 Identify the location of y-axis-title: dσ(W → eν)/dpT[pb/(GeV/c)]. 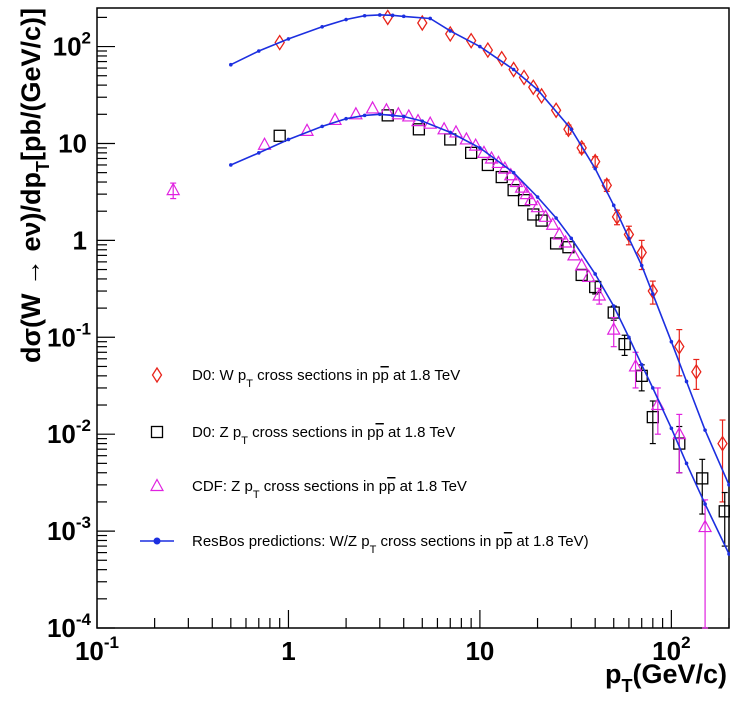
(34, 185).